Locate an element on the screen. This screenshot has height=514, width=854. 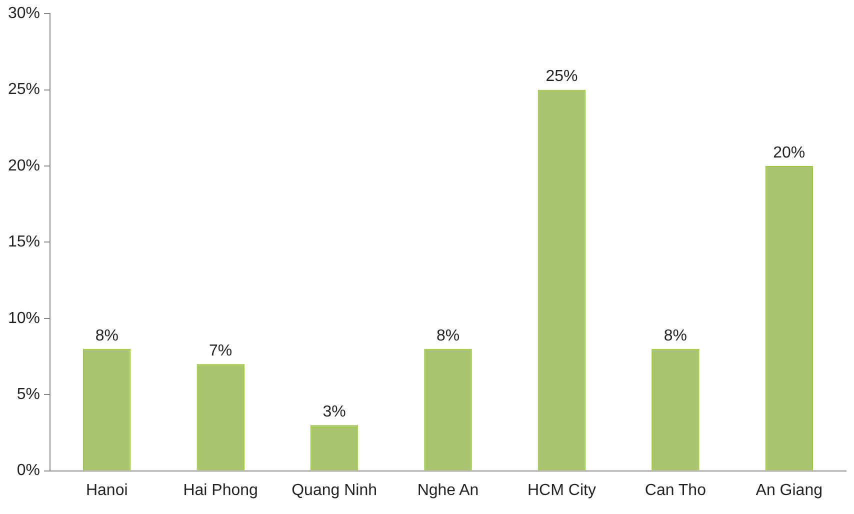
x-tick-label: An Giang is located at coordinates (789, 490).